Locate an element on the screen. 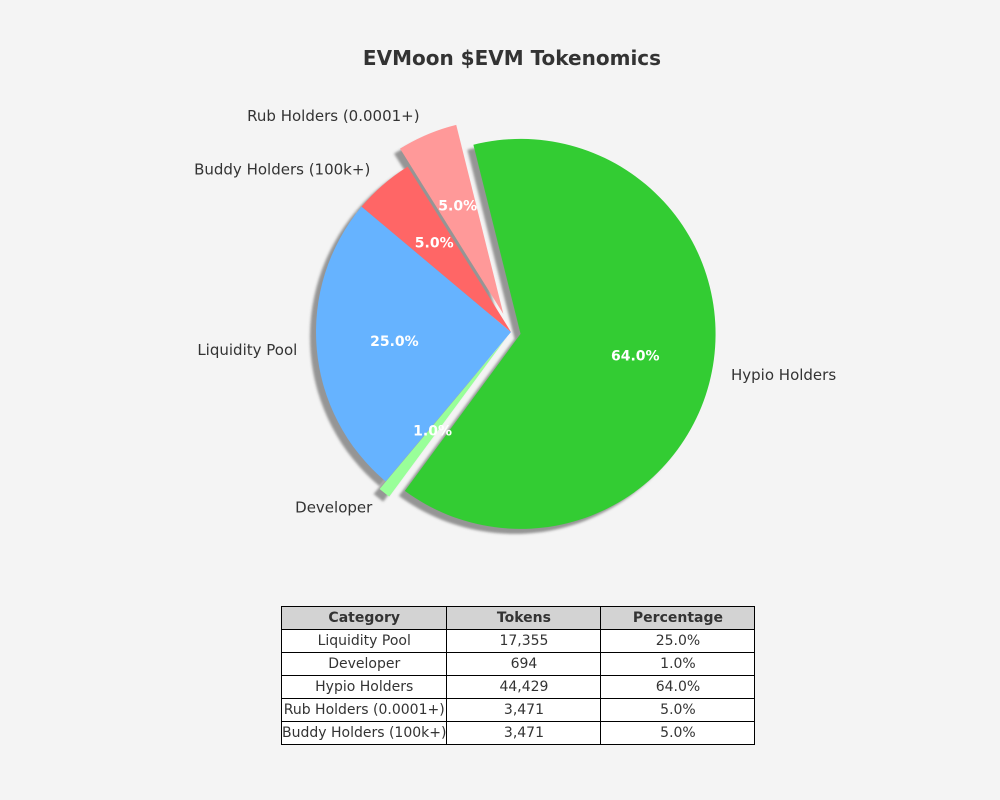  cell-percentage: 64.0% is located at coordinates (678, 687).